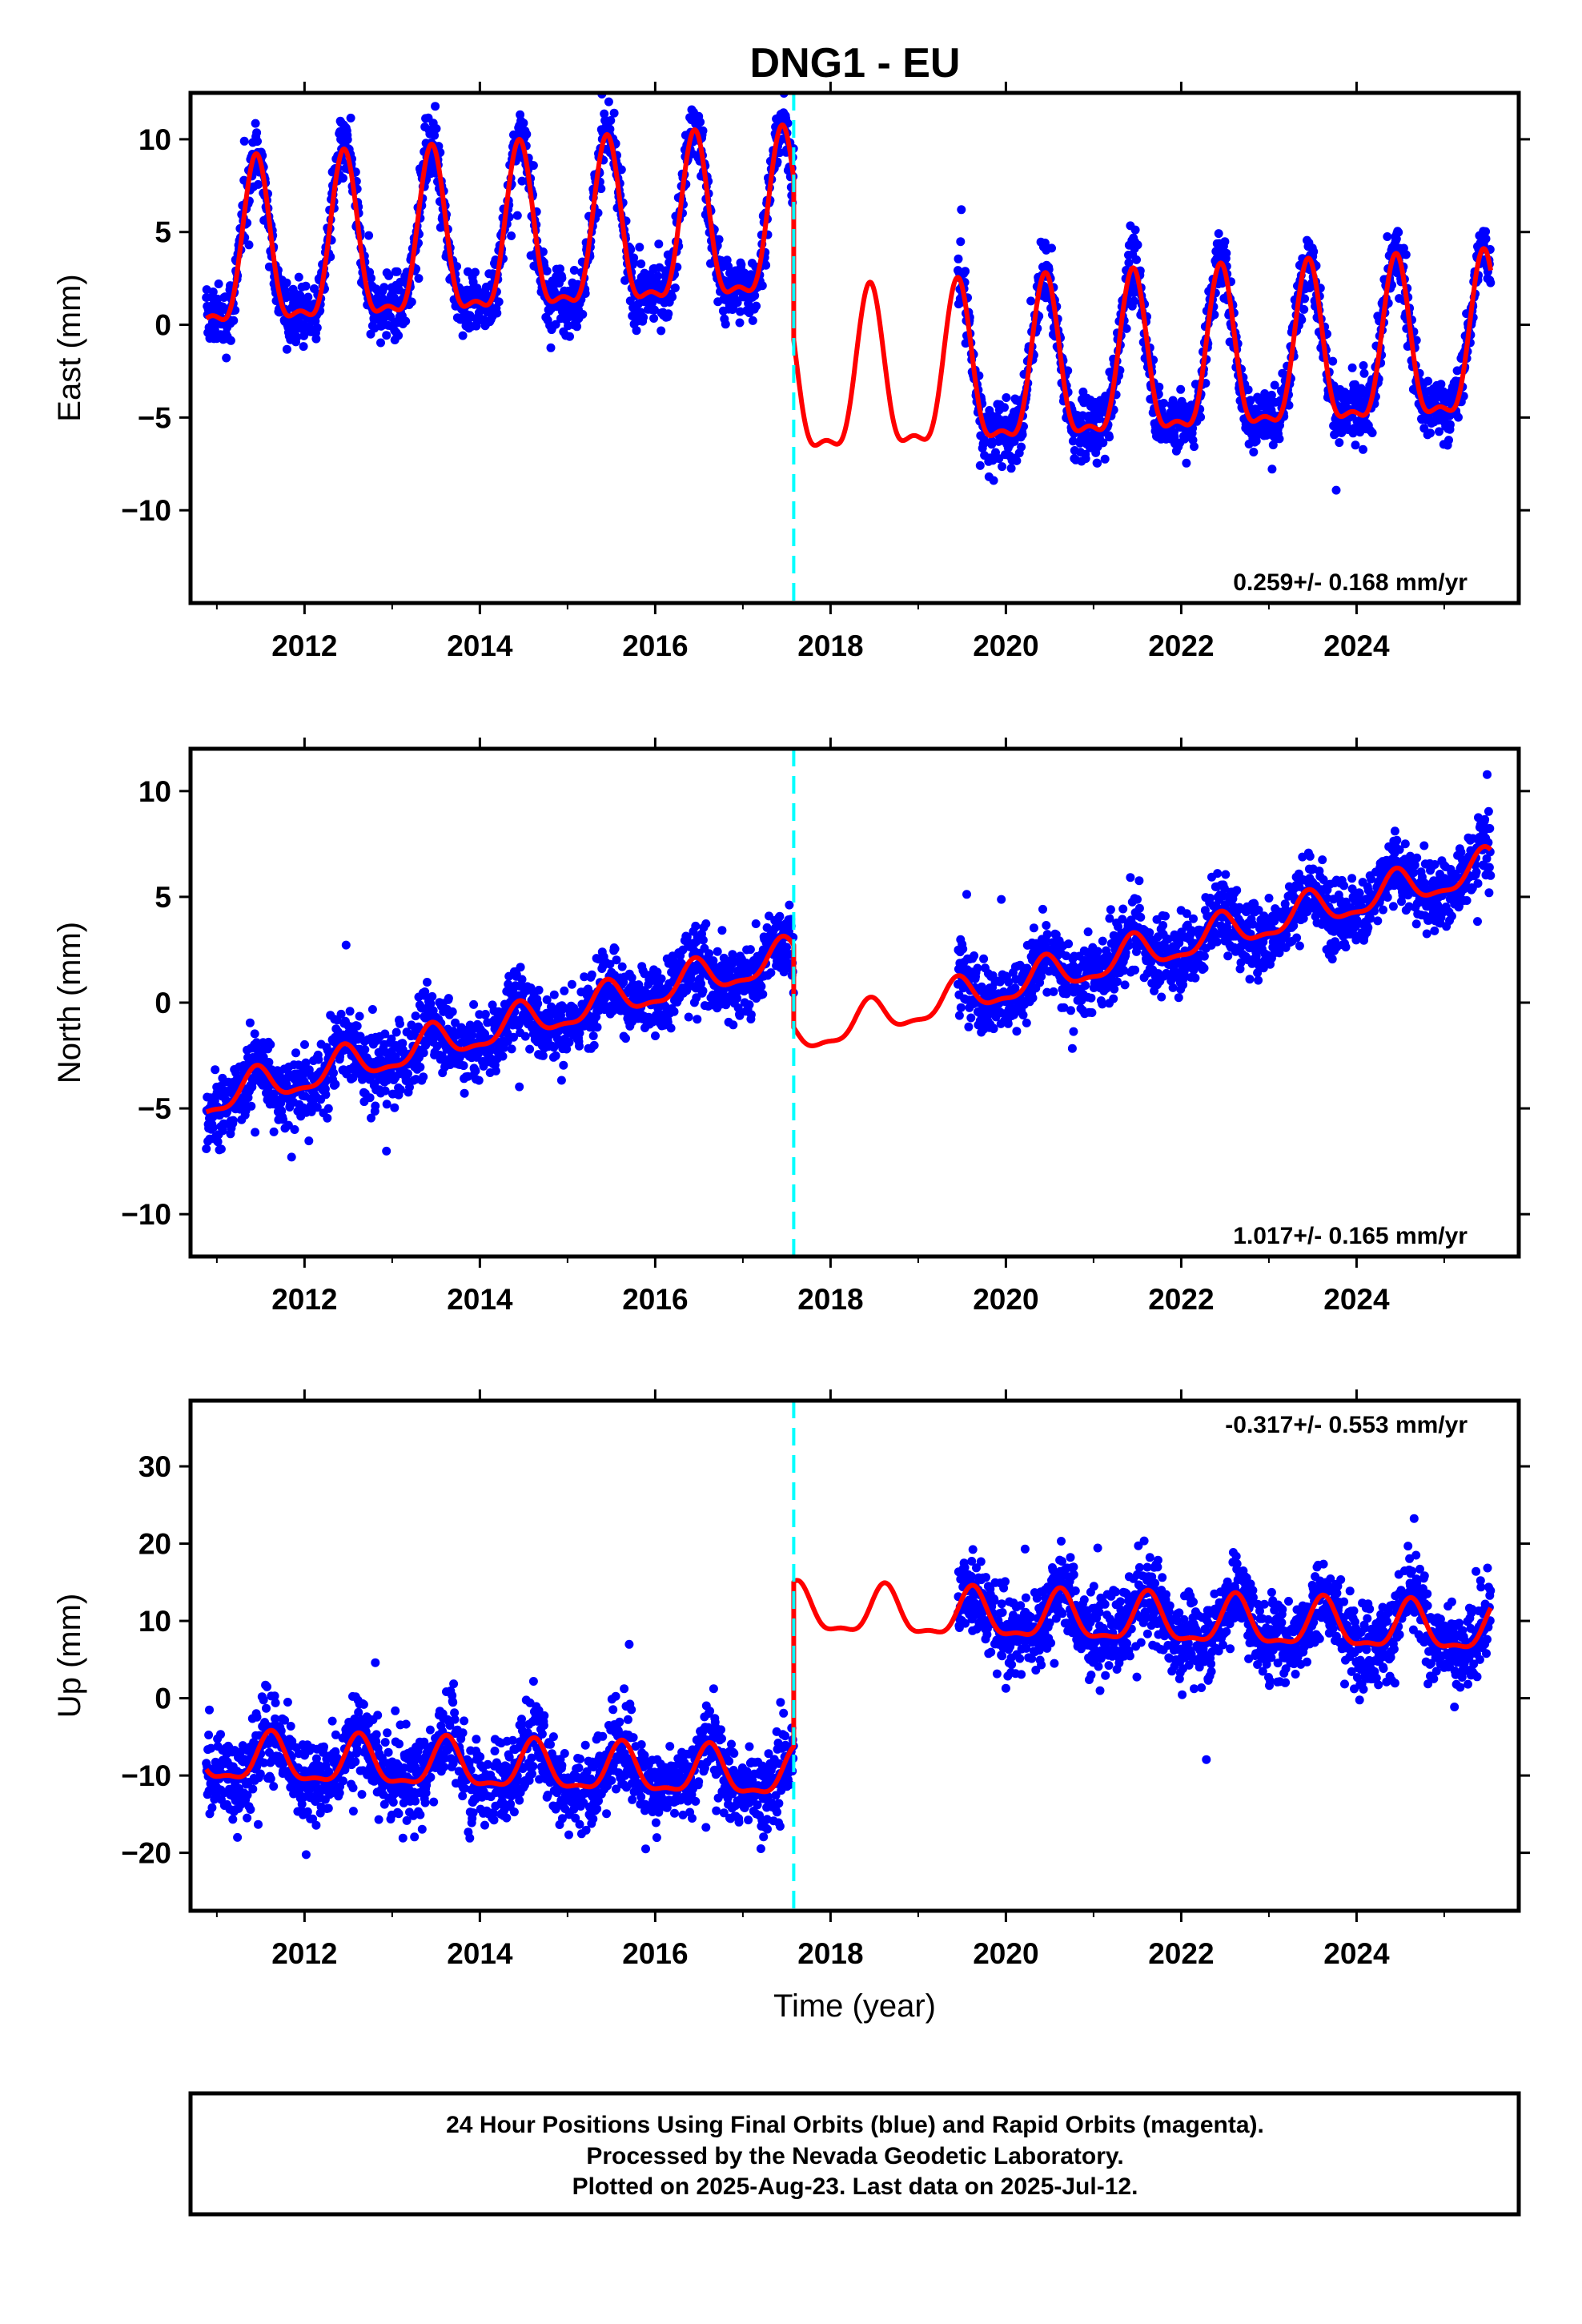  I want to click on x-tick-label: 2020, so click(1006, 645).